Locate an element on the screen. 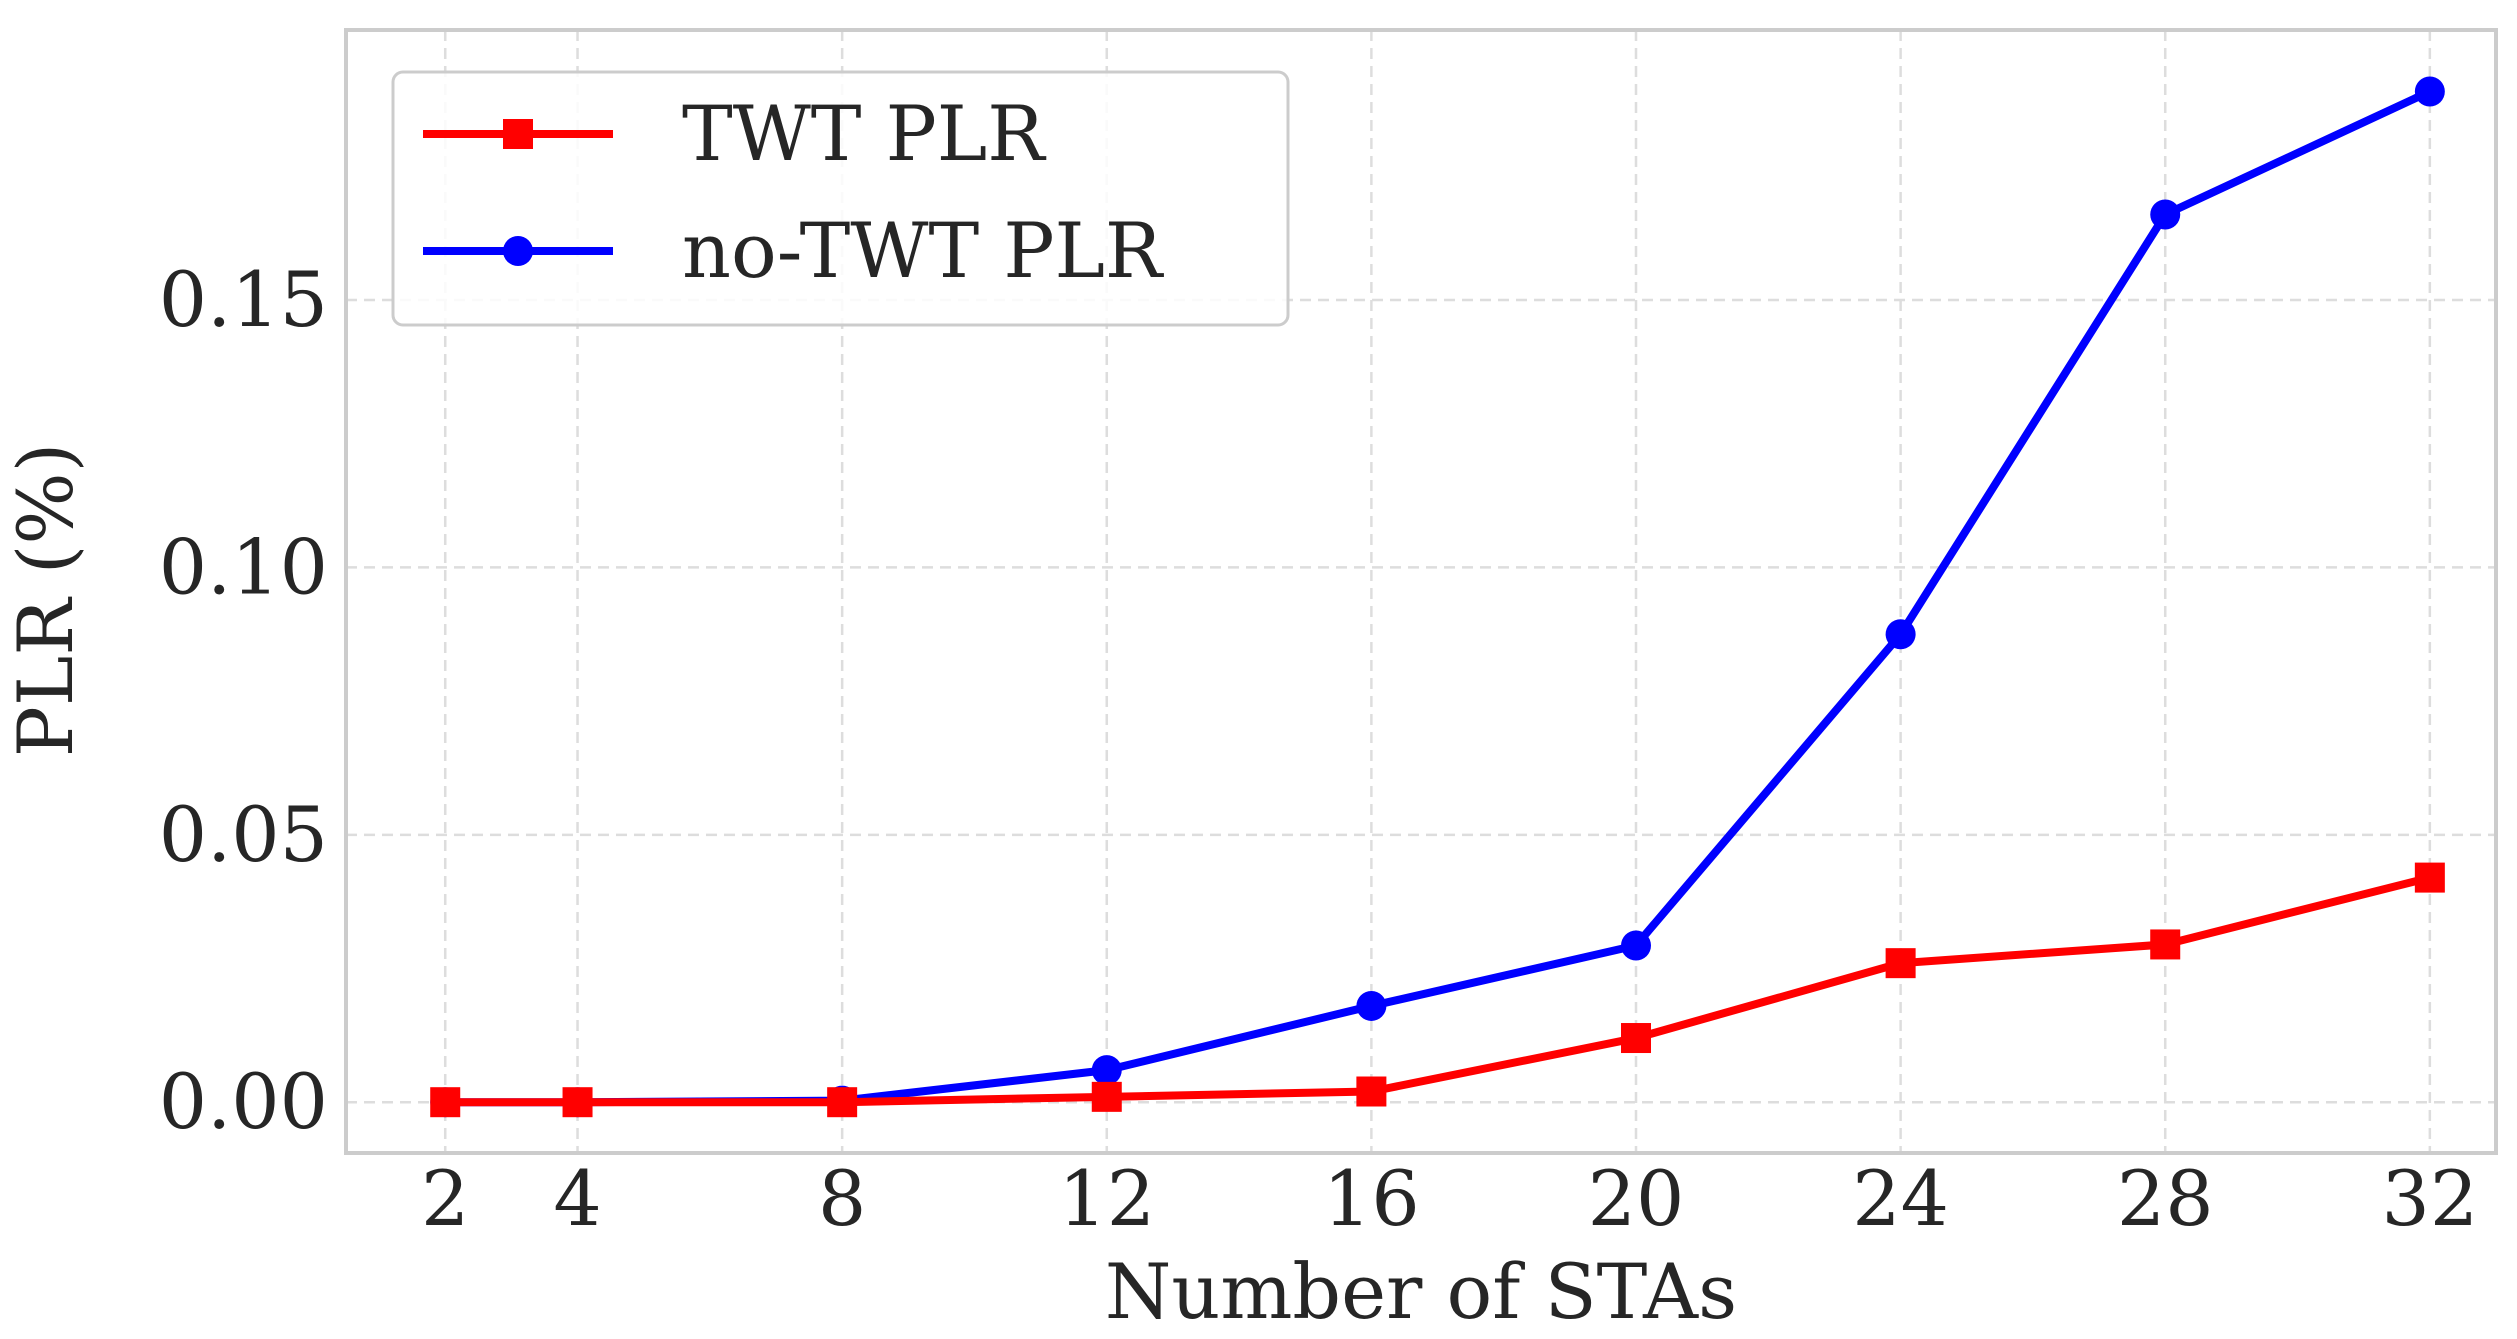 Image resolution: width=2517 pixels, height=1339 pixels. x-tick-label: 12 is located at coordinates (1106, 1198).